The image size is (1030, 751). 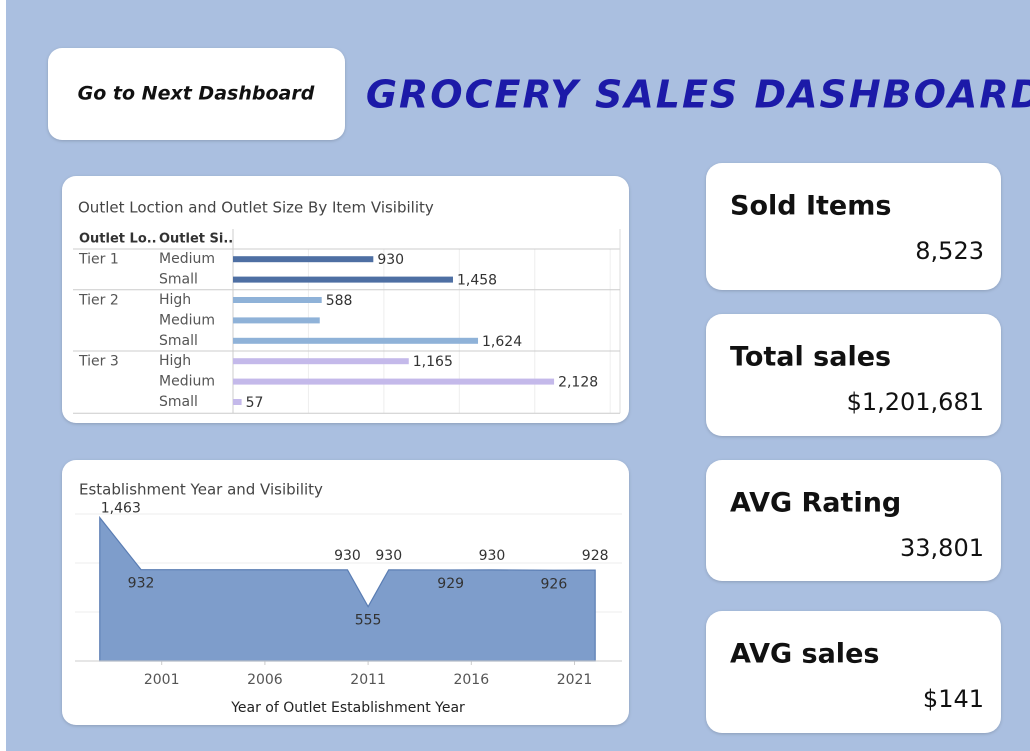 I want to click on column-header: Outlet Si.., so click(x=196, y=239).